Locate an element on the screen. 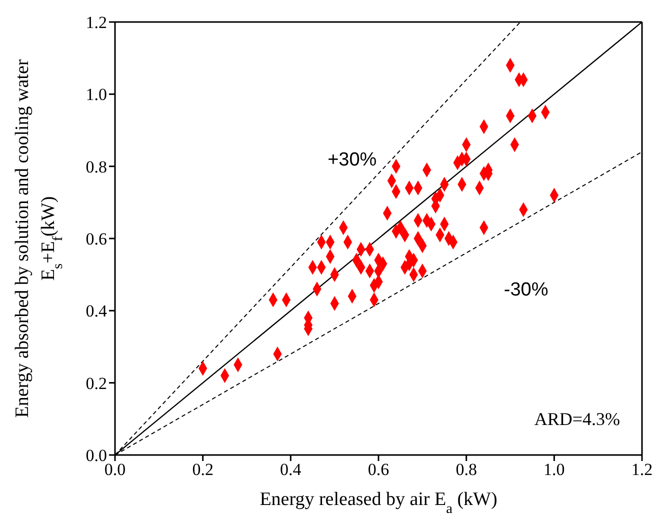 The width and height of the screenshot is (667, 518). y-tick-label: 0.6 is located at coordinates (96, 239).